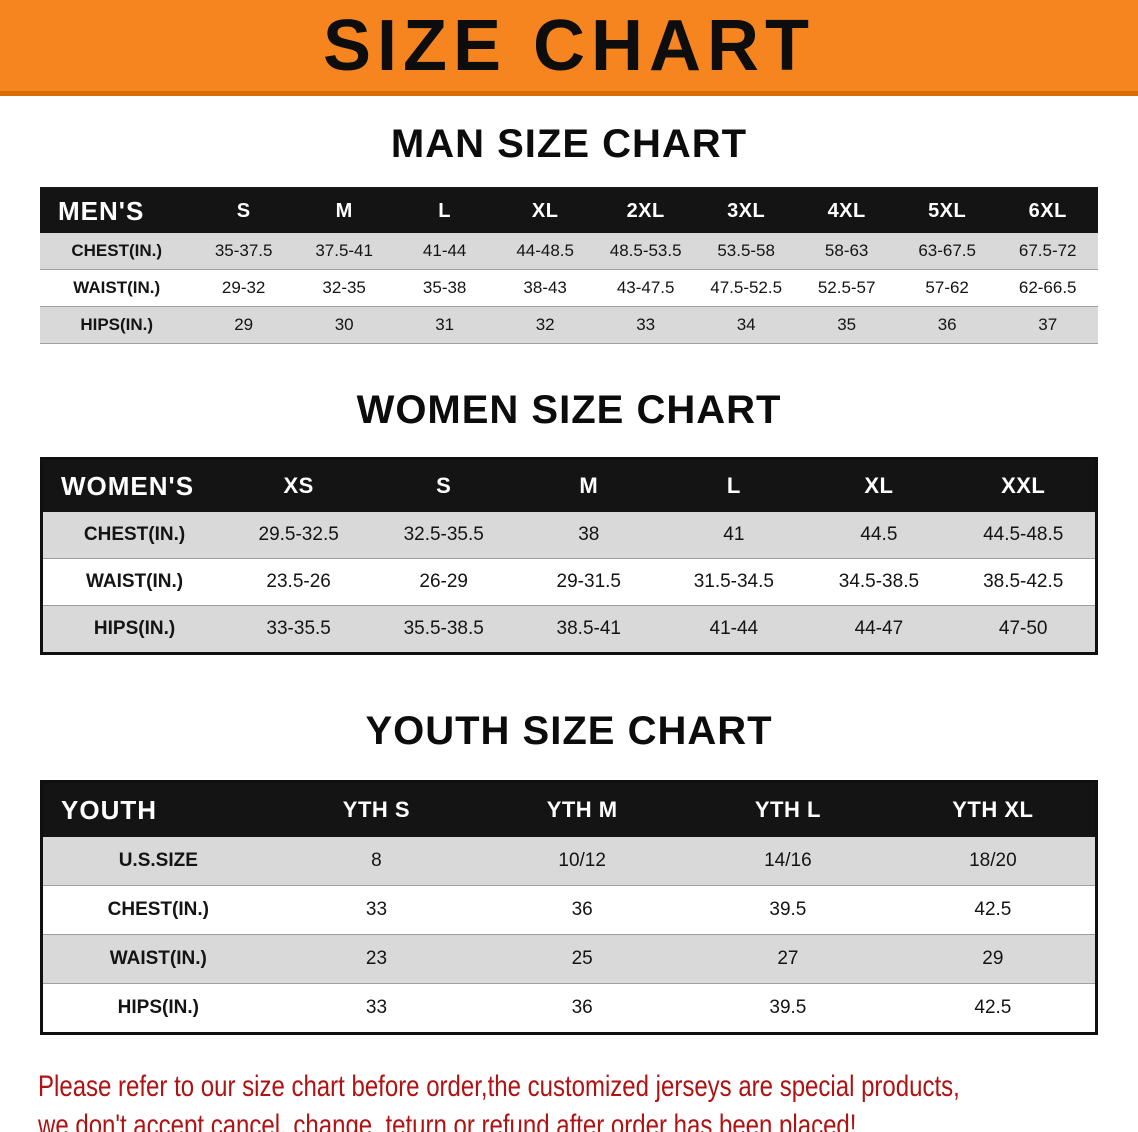 The width and height of the screenshot is (1138, 1132). What do you see at coordinates (444, 629) in the screenshot?
I see `value-cell: 35.5-38.5` at bounding box center [444, 629].